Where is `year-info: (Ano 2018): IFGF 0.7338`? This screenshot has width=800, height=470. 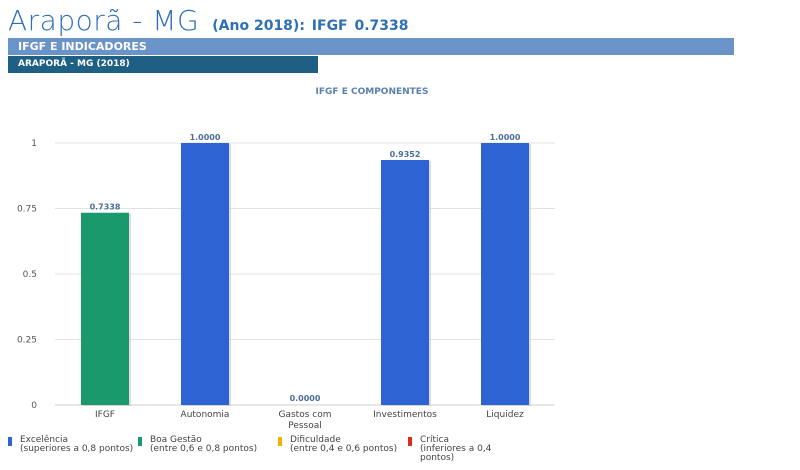
year-info: (Ano 2018): IFGF 0.7338 is located at coordinates (311, 26).